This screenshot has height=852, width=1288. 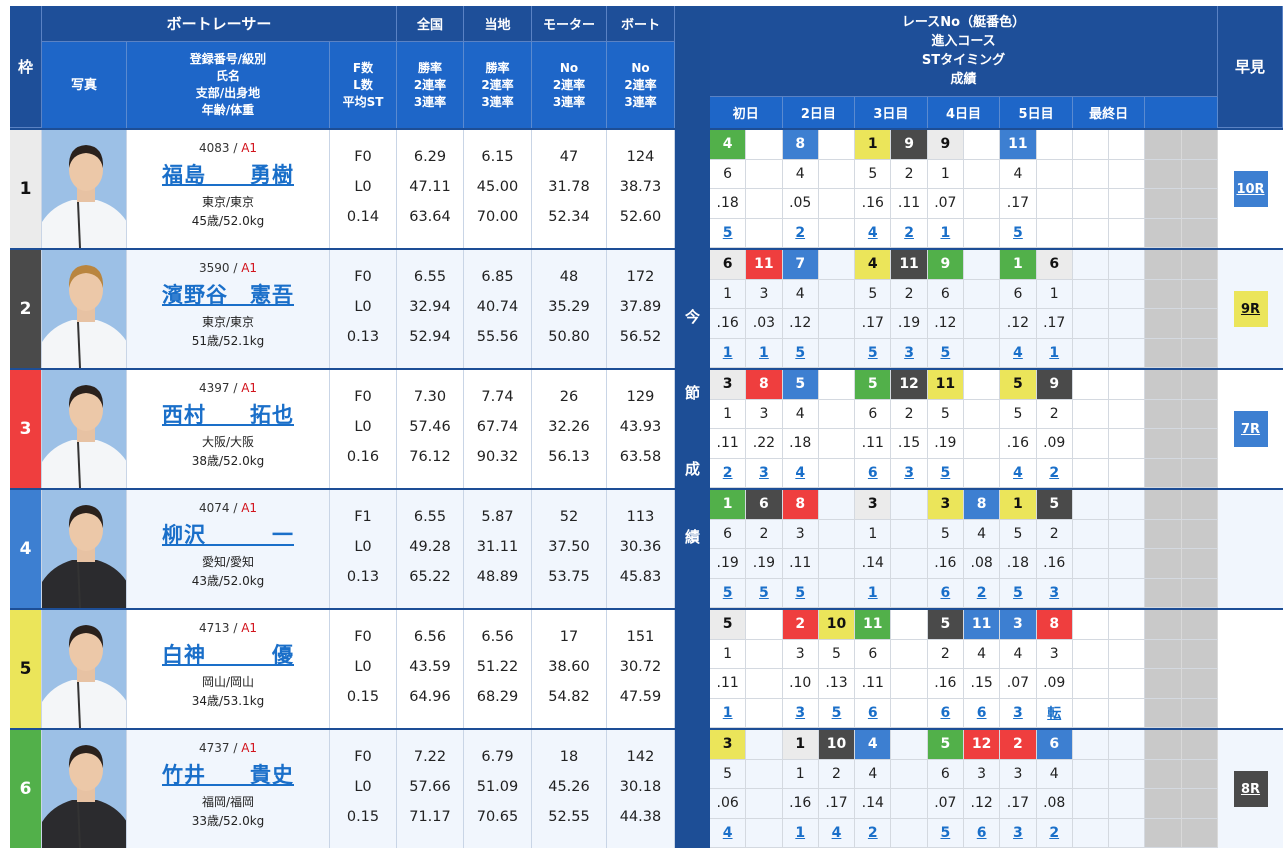 What do you see at coordinates (228, 535) in the screenshot?
I see `racer-name-link: 柳沢 一` at bounding box center [228, 535].